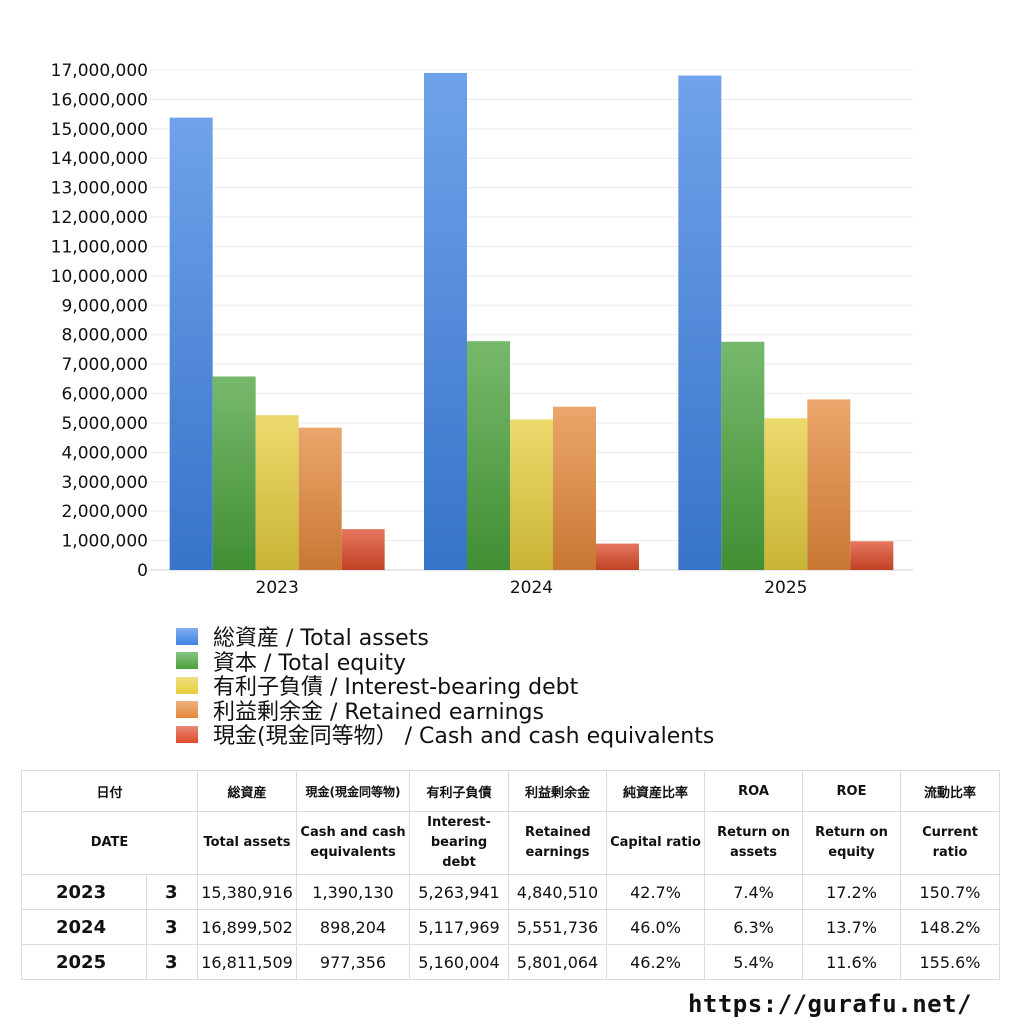 The height and width of the screenshot is (1024, 1024). Describe the element at coordinates (950, 843) in the screenshot. I see `header-current-ratio-en: Current ratio` at that location.